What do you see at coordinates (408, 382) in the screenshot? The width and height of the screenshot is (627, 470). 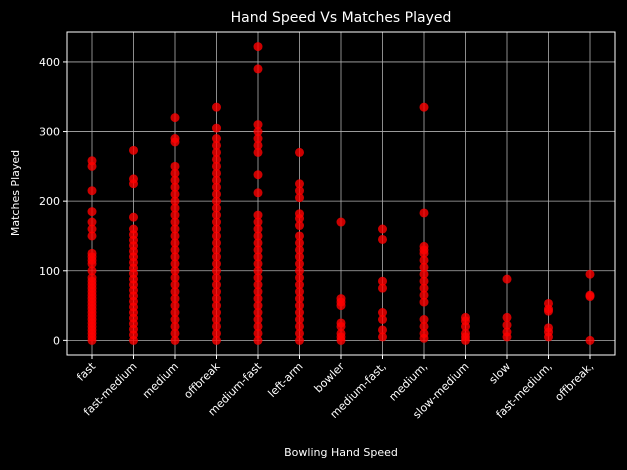 I see `x-tick-label: medium,` at bounding box center [408, 382].